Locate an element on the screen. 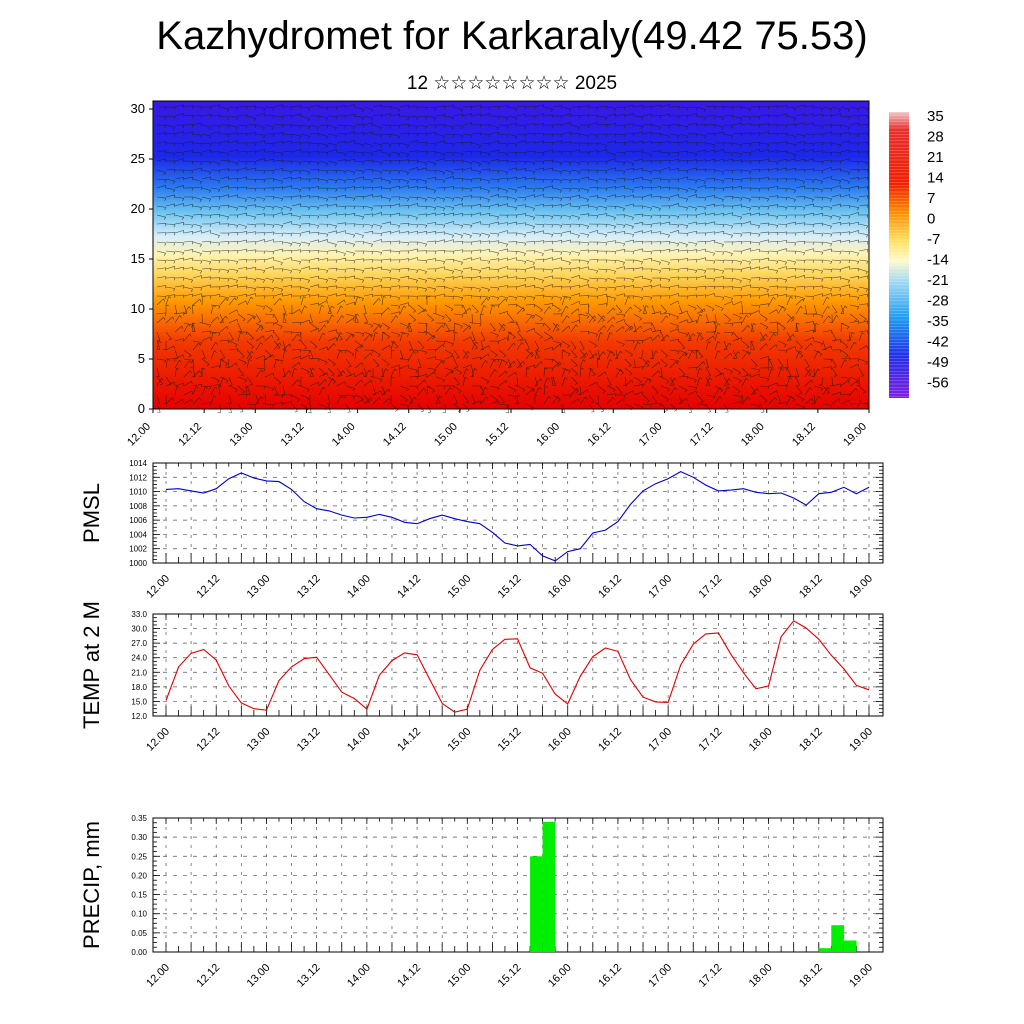  y-tick-label: 1012 is located at coordinates (138, 477).